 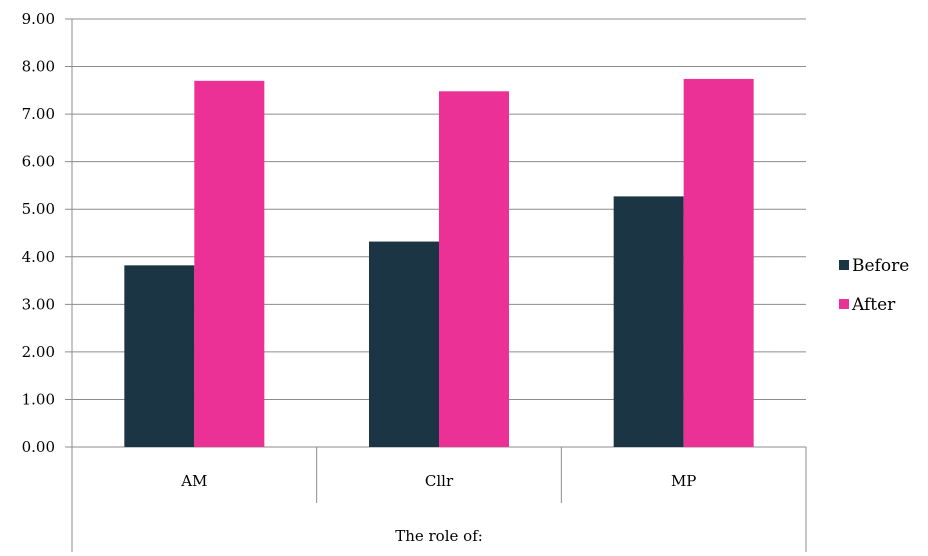 What do you see at coordinates (844, 265) in the screenshot?
I see `legend-swatch-before` at bounding box center [844, 265].